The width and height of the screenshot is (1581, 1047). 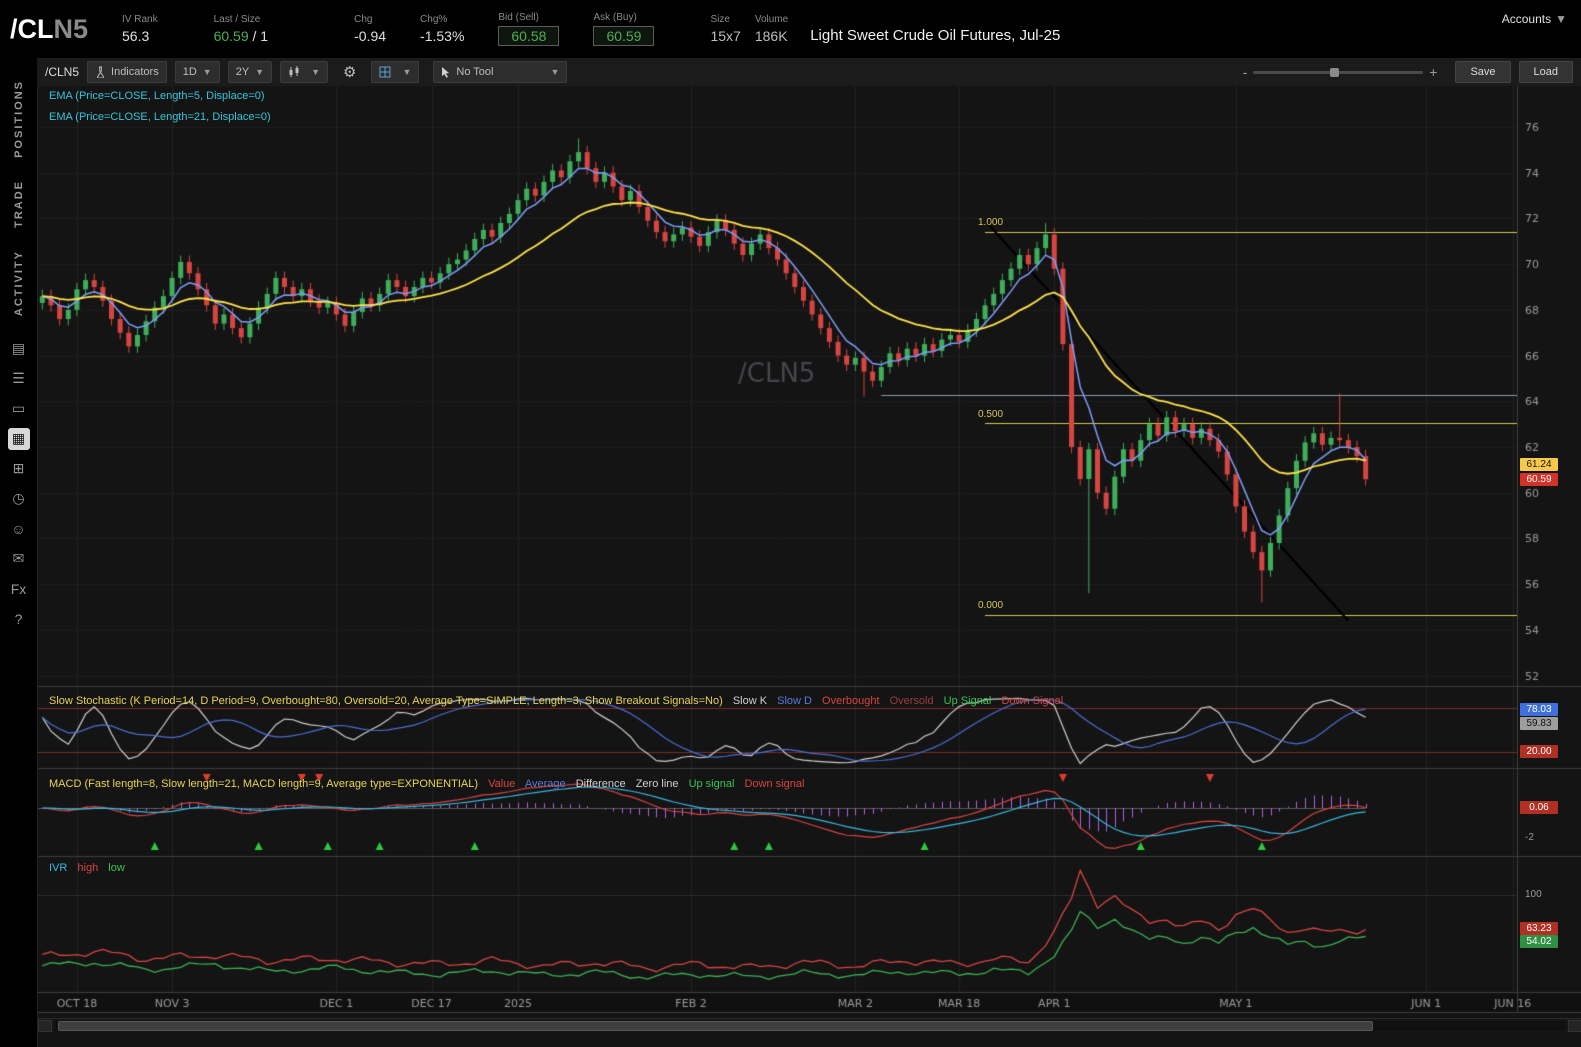 I want to click on messages-icon: ✉, so click(x=18, y=558).